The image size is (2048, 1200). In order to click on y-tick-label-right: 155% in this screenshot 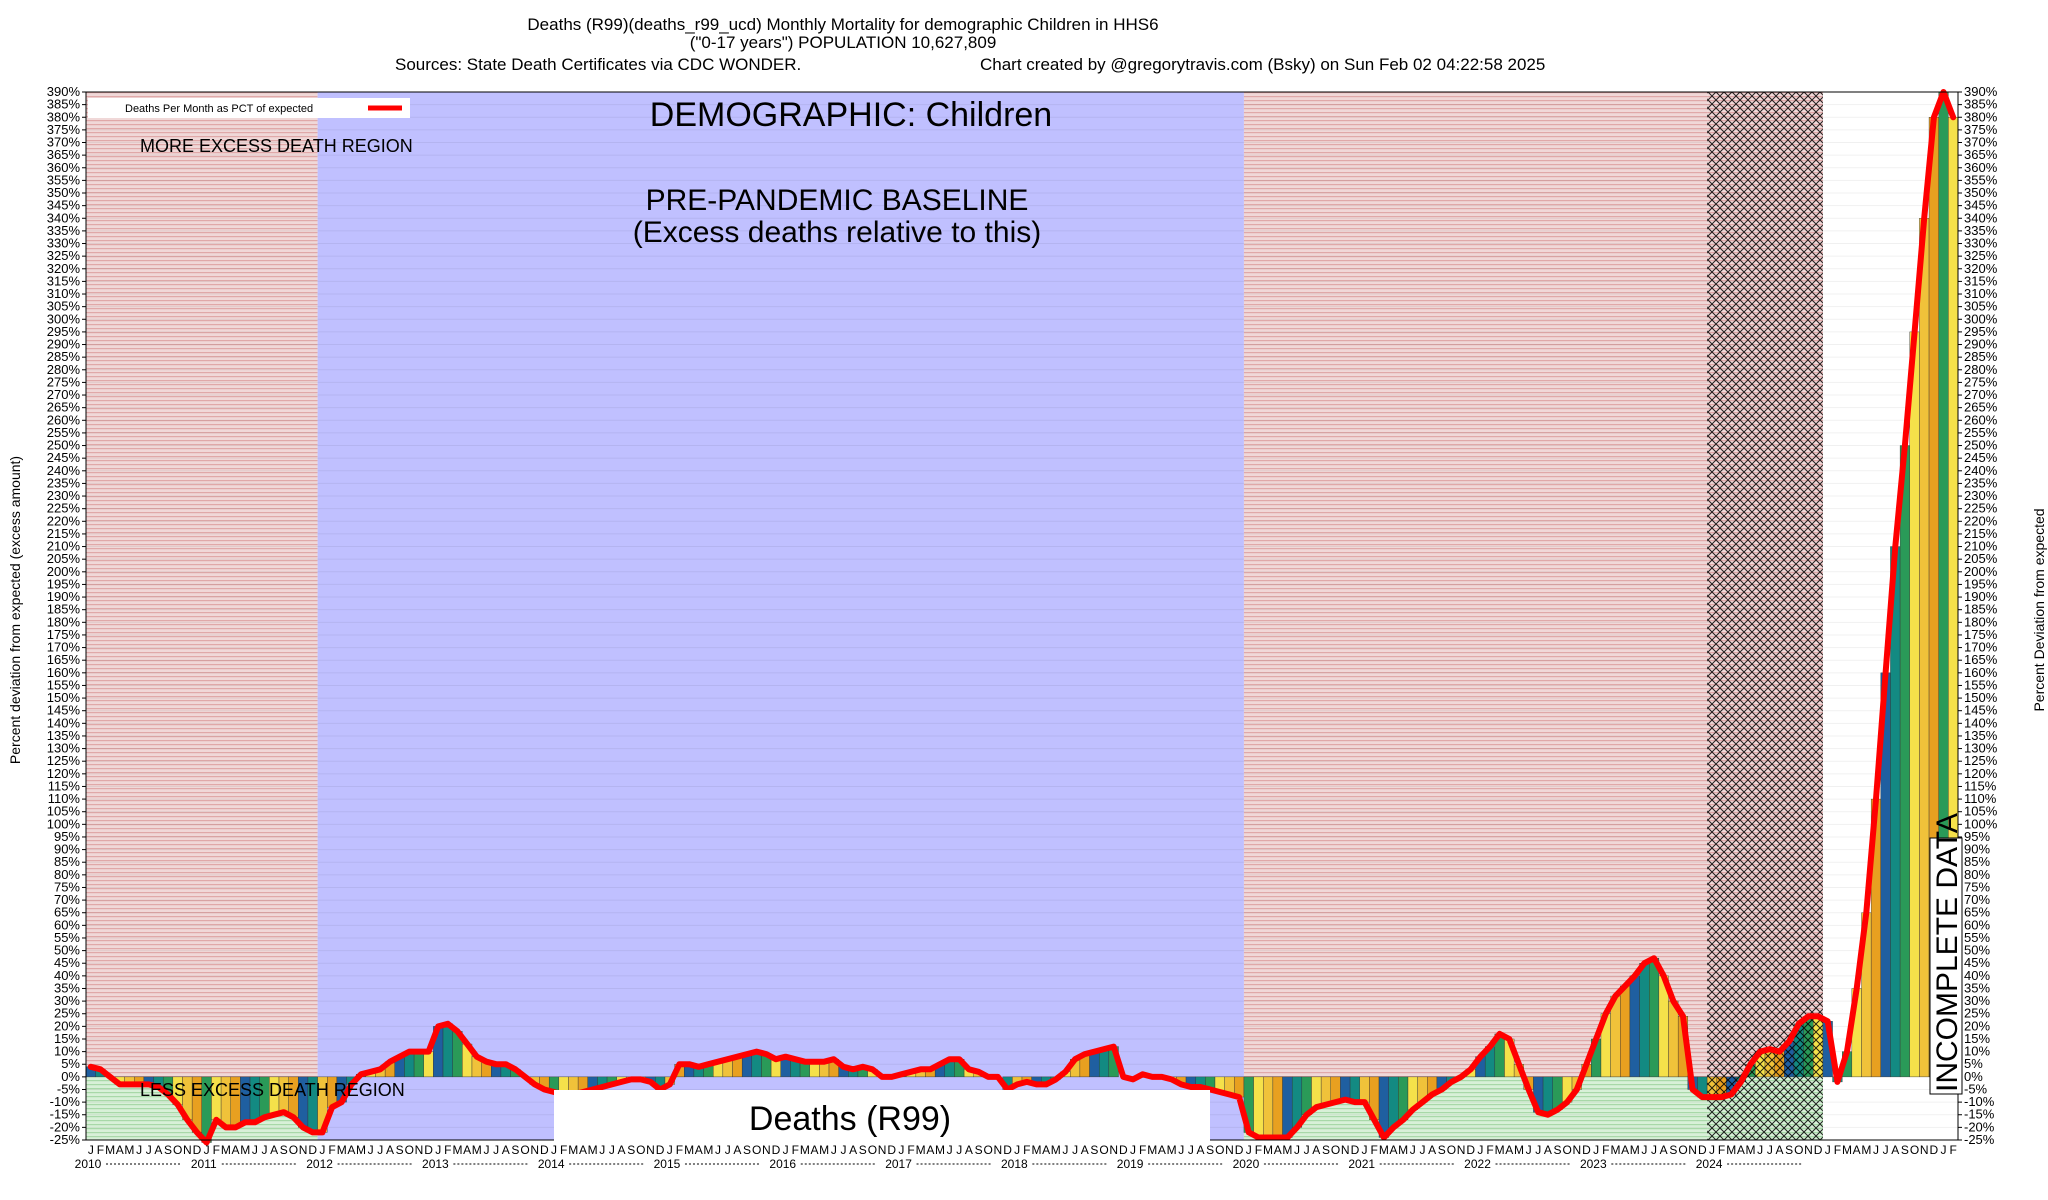, I will do `click(1981, 684)`.